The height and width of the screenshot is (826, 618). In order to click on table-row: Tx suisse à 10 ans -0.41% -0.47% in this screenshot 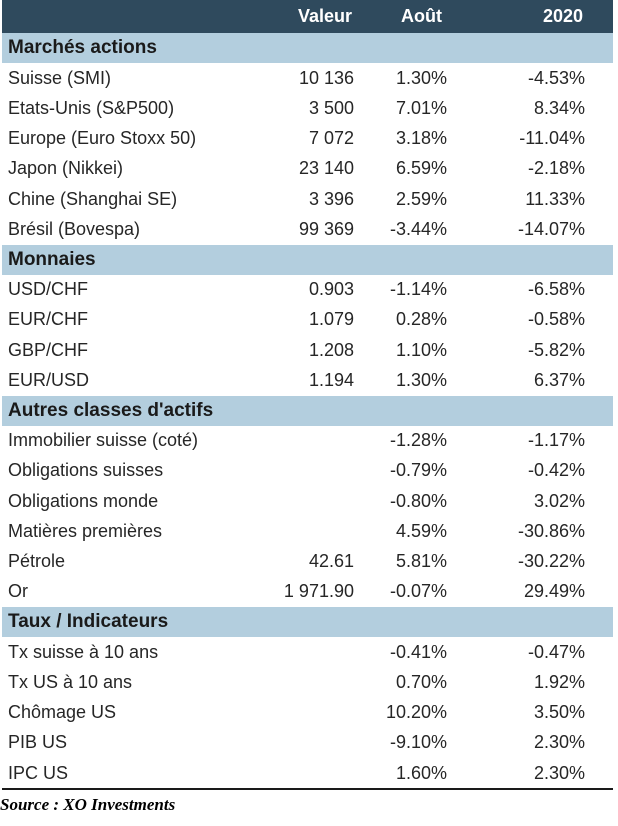, I will do `click(307, 652)`.